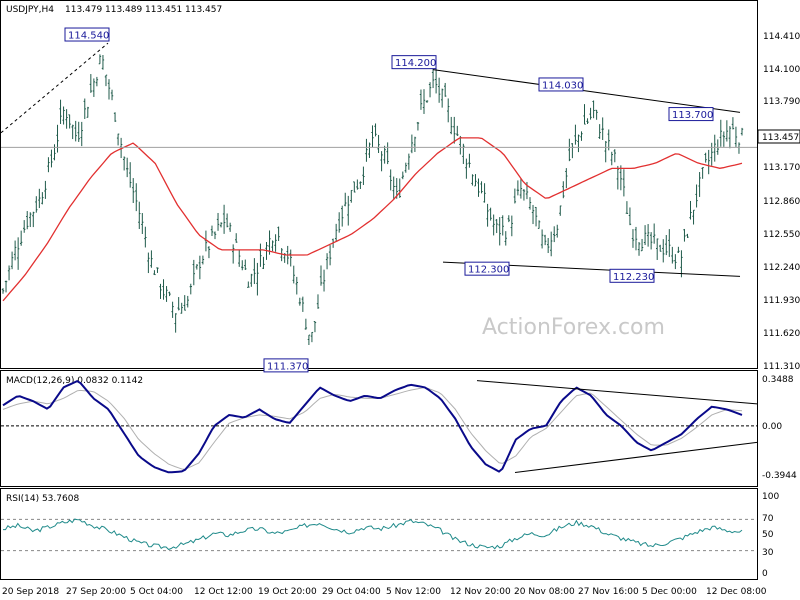 The width and height of the screenshot is (800, 600). I want to click on x-tick: 12 Oct 12:00, so click(223, 592).